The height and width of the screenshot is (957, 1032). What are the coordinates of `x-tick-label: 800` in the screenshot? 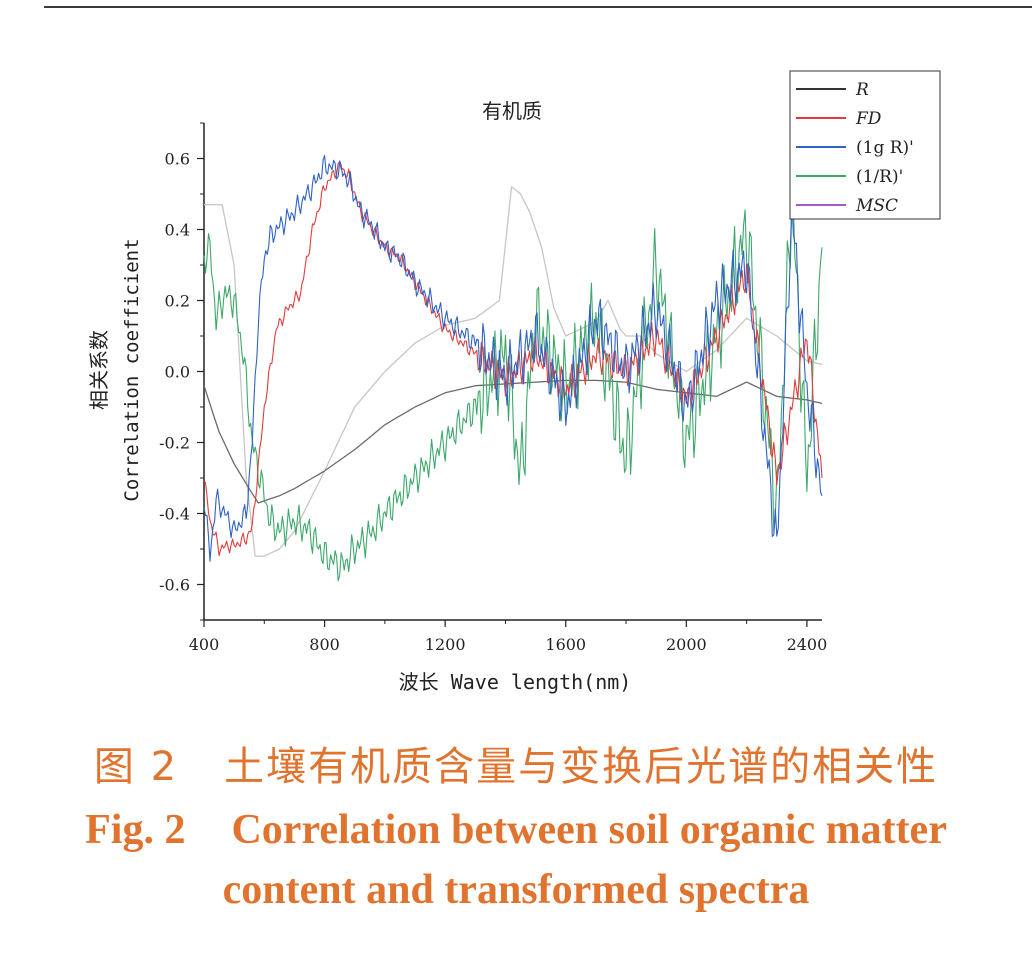 It's located at (324, 644).